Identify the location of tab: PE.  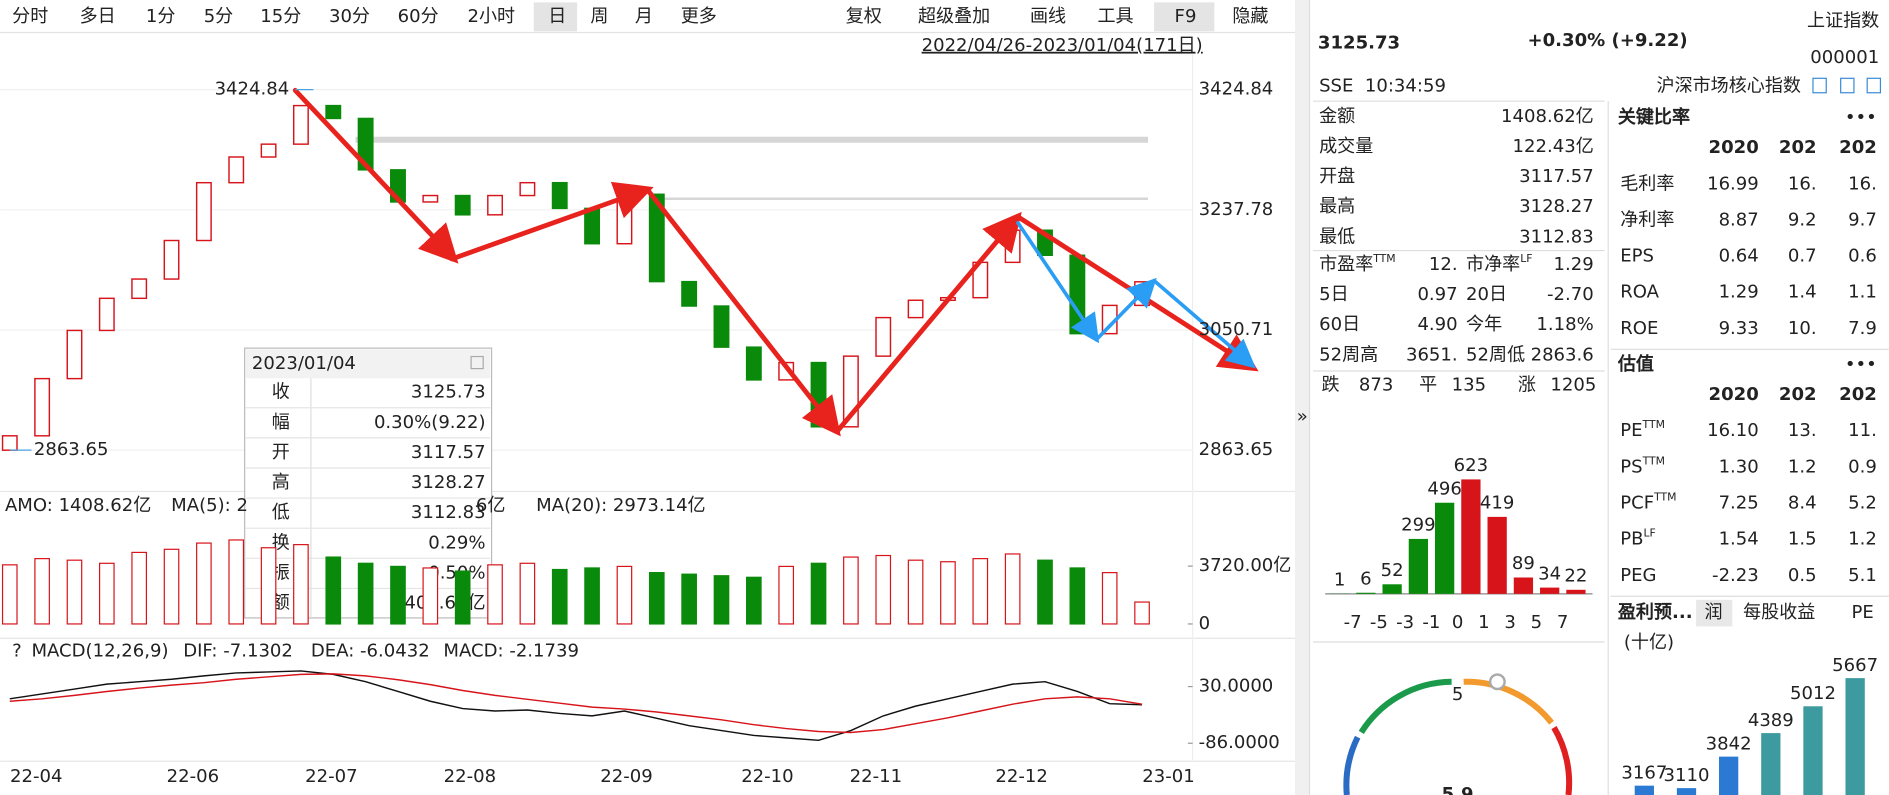
(1863, 612).